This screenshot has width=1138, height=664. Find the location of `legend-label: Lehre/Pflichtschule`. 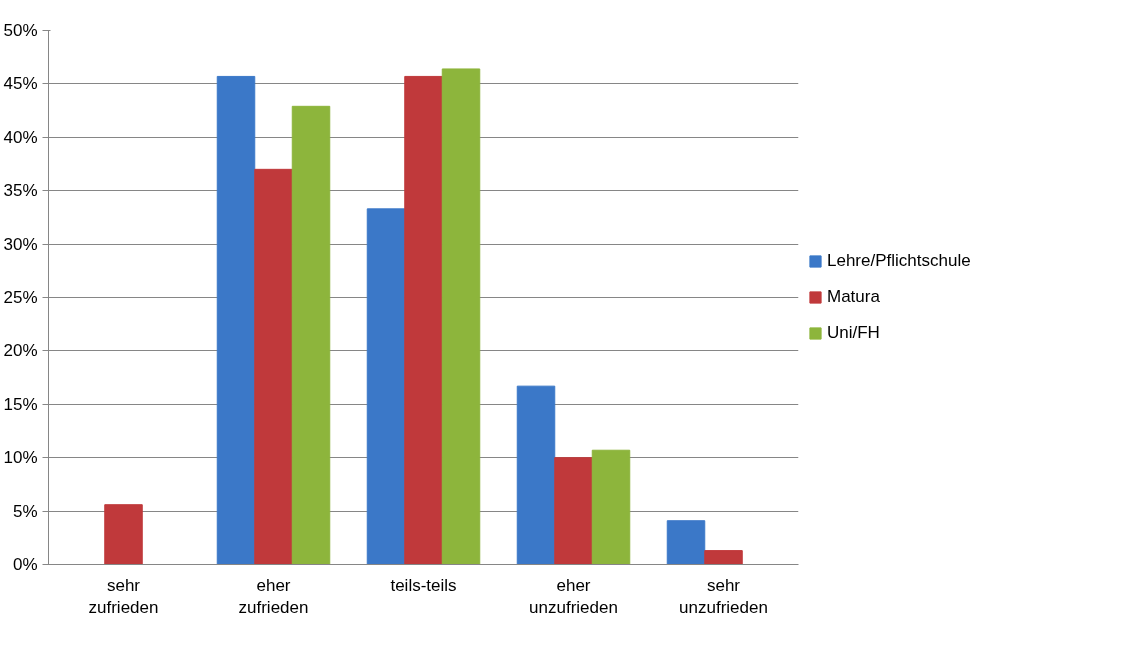

legend-label: Lehre/Pflichtschule is located at coordinates (899, 261).